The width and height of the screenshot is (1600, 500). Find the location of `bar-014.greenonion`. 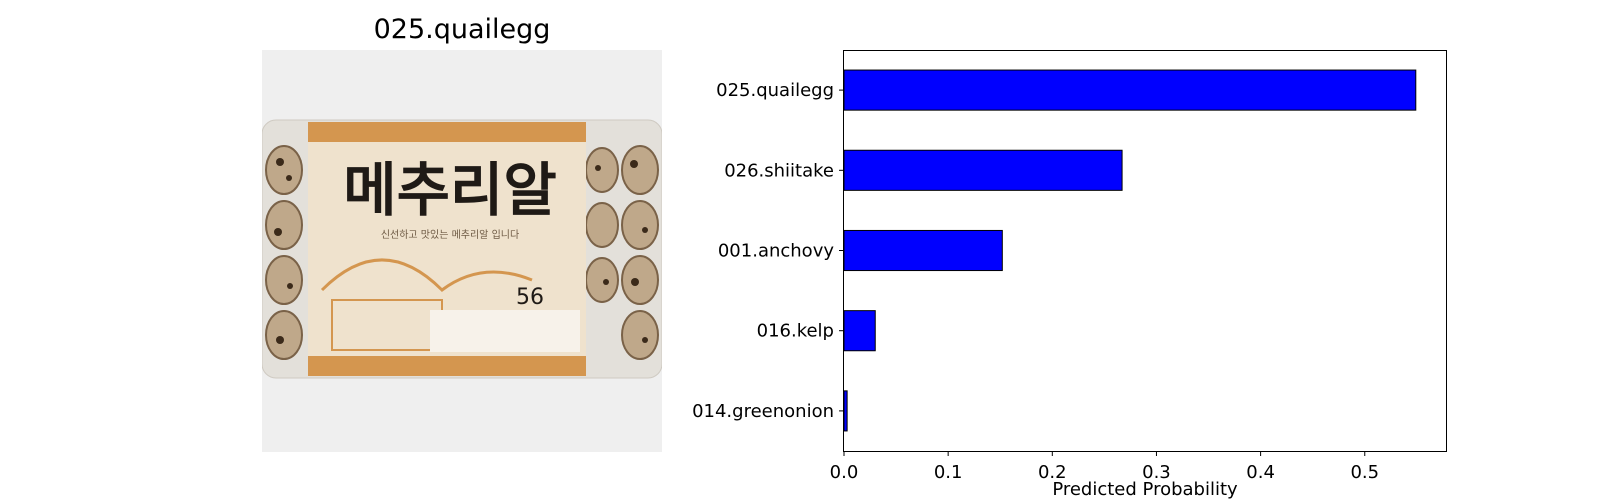

bar-014.greenonion is located at coordinates (845, 411).